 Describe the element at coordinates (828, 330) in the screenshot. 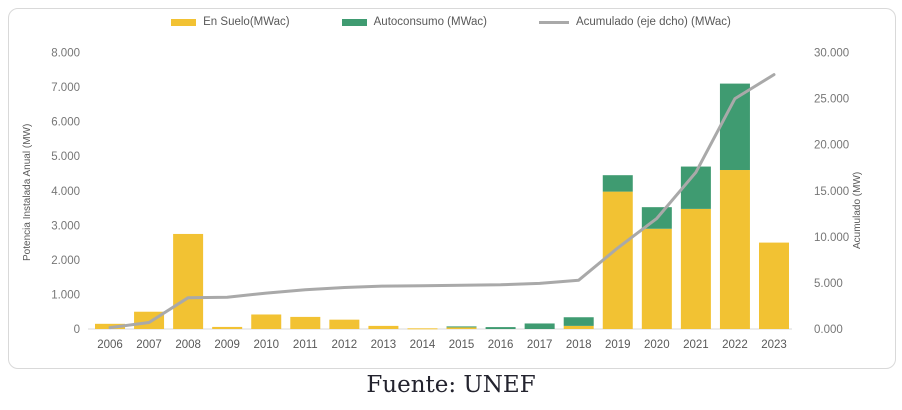

I see `y-axis-right-tick-label: 0.000` at that location.